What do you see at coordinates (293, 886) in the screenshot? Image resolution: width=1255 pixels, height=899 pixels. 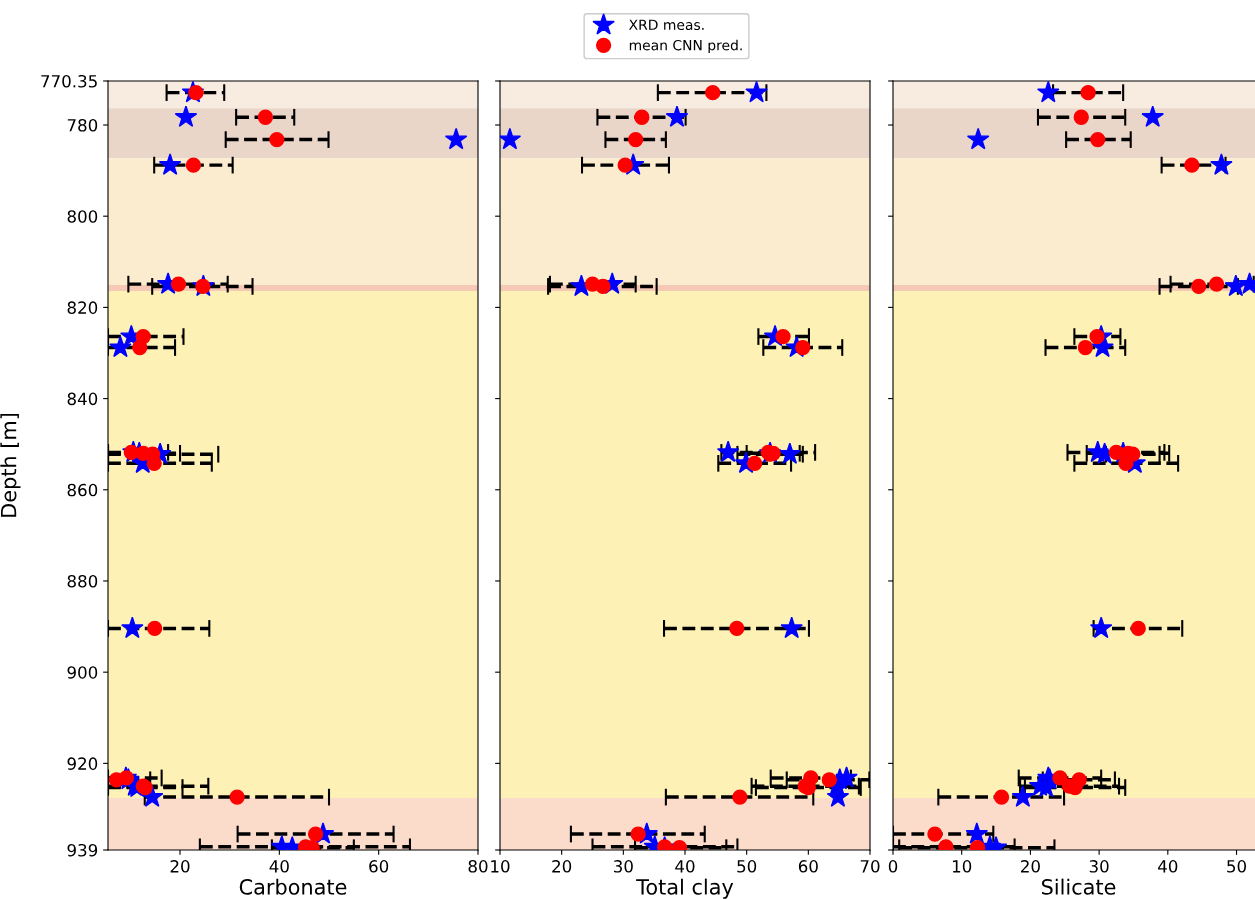 I see `x-axis-title: Carbonate` at bounding box center [293, 886].